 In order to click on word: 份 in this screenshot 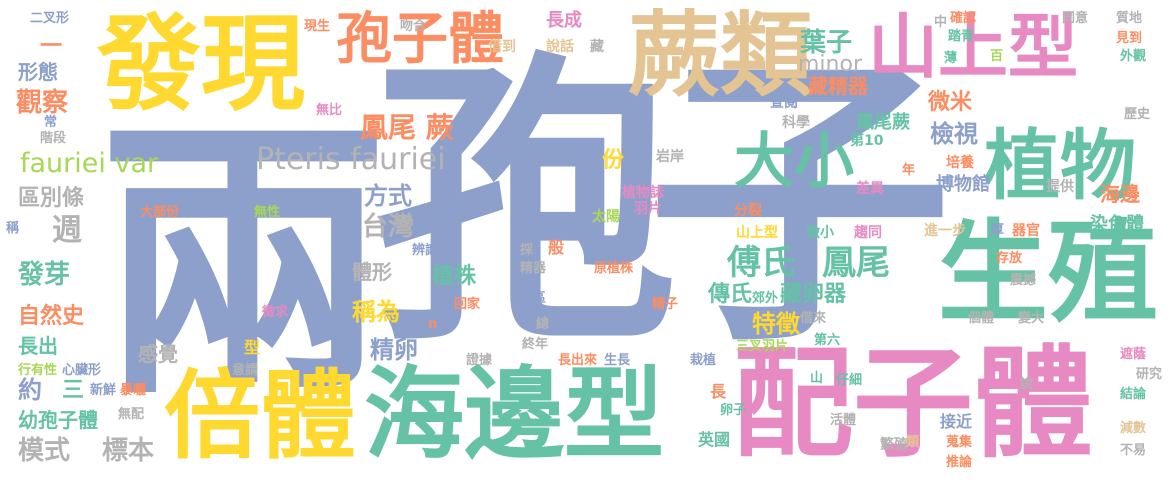, I will do `click(613, 160)`.